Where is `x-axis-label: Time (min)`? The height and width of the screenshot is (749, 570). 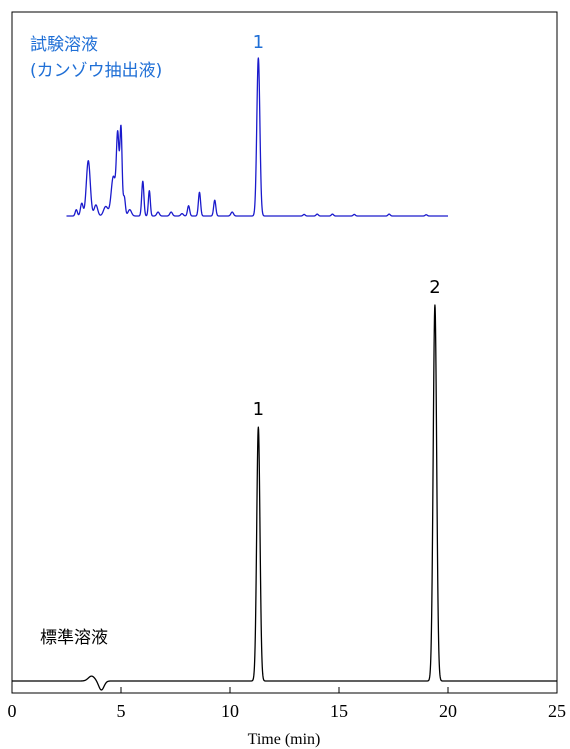
x-axis-label: Time (min) is located at coordinates (284, 739).